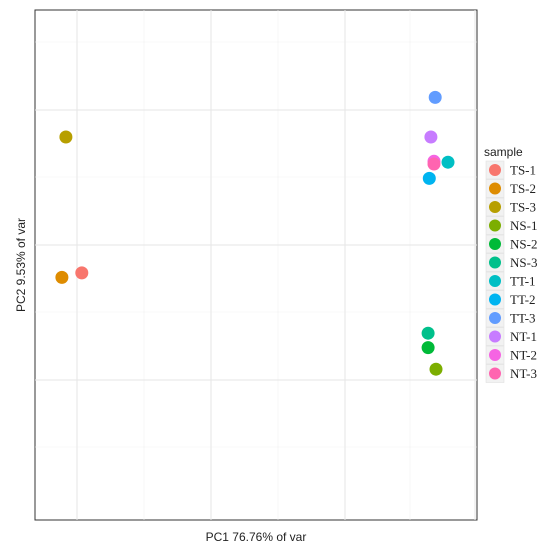 This screenshot has height=549, width=550. Describe the element at coordinates (523, 207) in the screenshot. I see `legend-label-ts-3: TS-3` at that location.